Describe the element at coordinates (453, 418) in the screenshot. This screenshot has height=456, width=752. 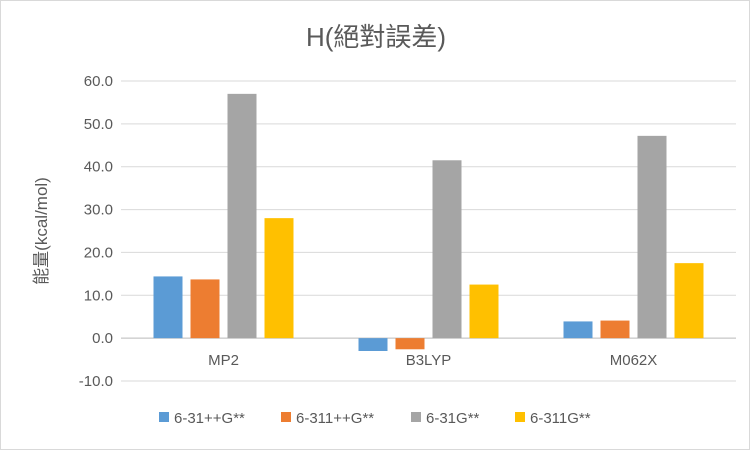
I see `legend-label: 6-31G**` at that location.